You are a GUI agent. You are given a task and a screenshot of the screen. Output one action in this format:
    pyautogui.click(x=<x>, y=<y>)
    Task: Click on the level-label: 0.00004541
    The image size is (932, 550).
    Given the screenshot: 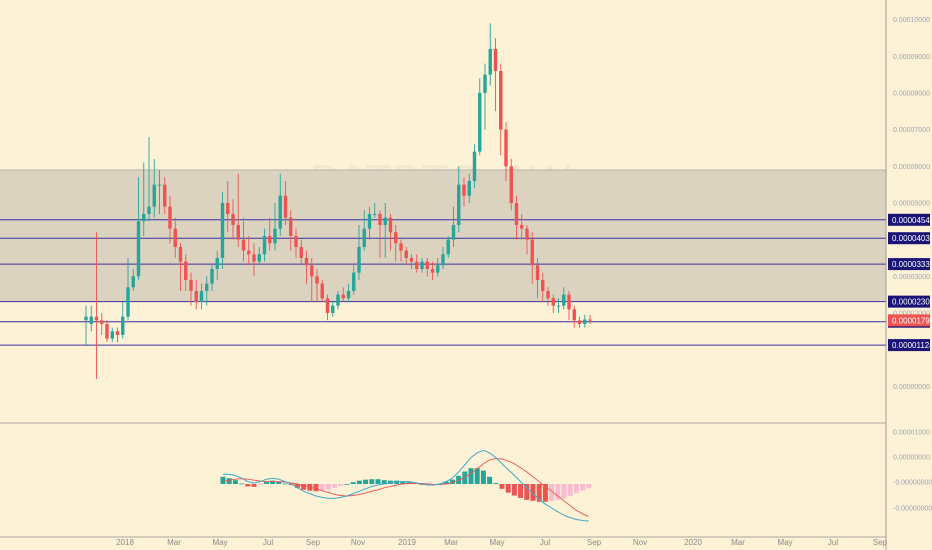 What is the action you would take?
    pyautogui.click(x=912, y=220)
    